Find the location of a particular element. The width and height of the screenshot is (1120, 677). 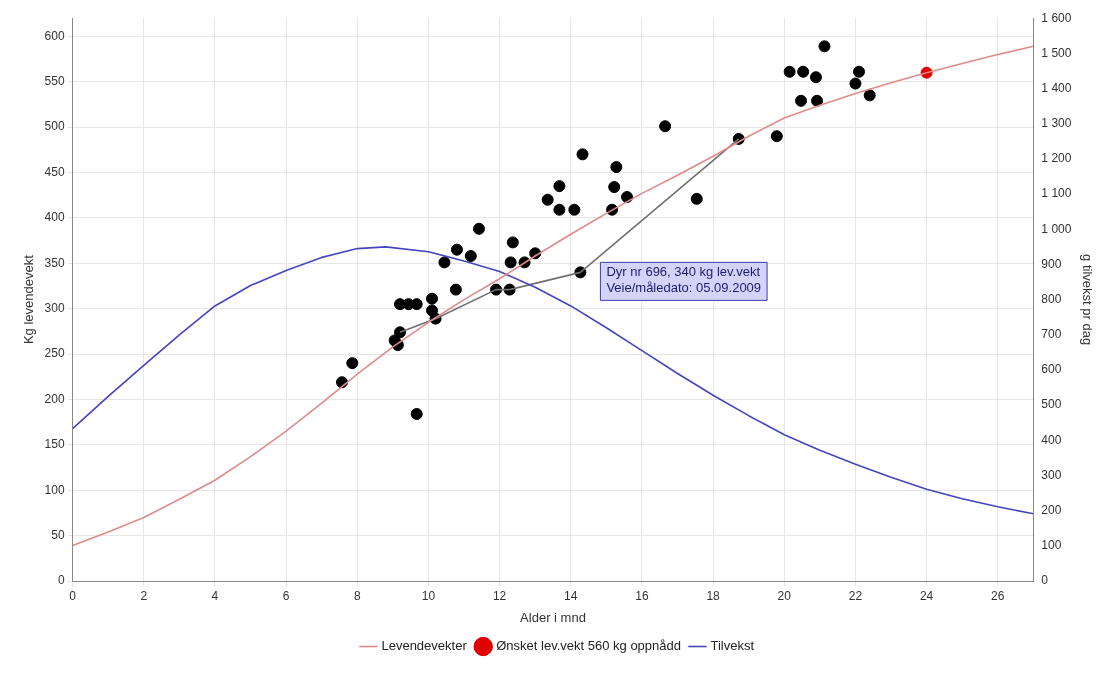

x-tick-label: 2 is located at coordinates (144, 595).